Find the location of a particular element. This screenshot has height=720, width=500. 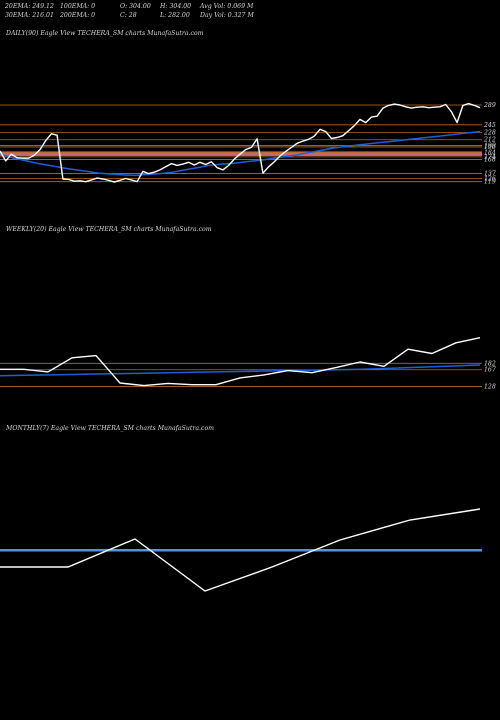

monthly-price-line is located at coordinates (240, 550).